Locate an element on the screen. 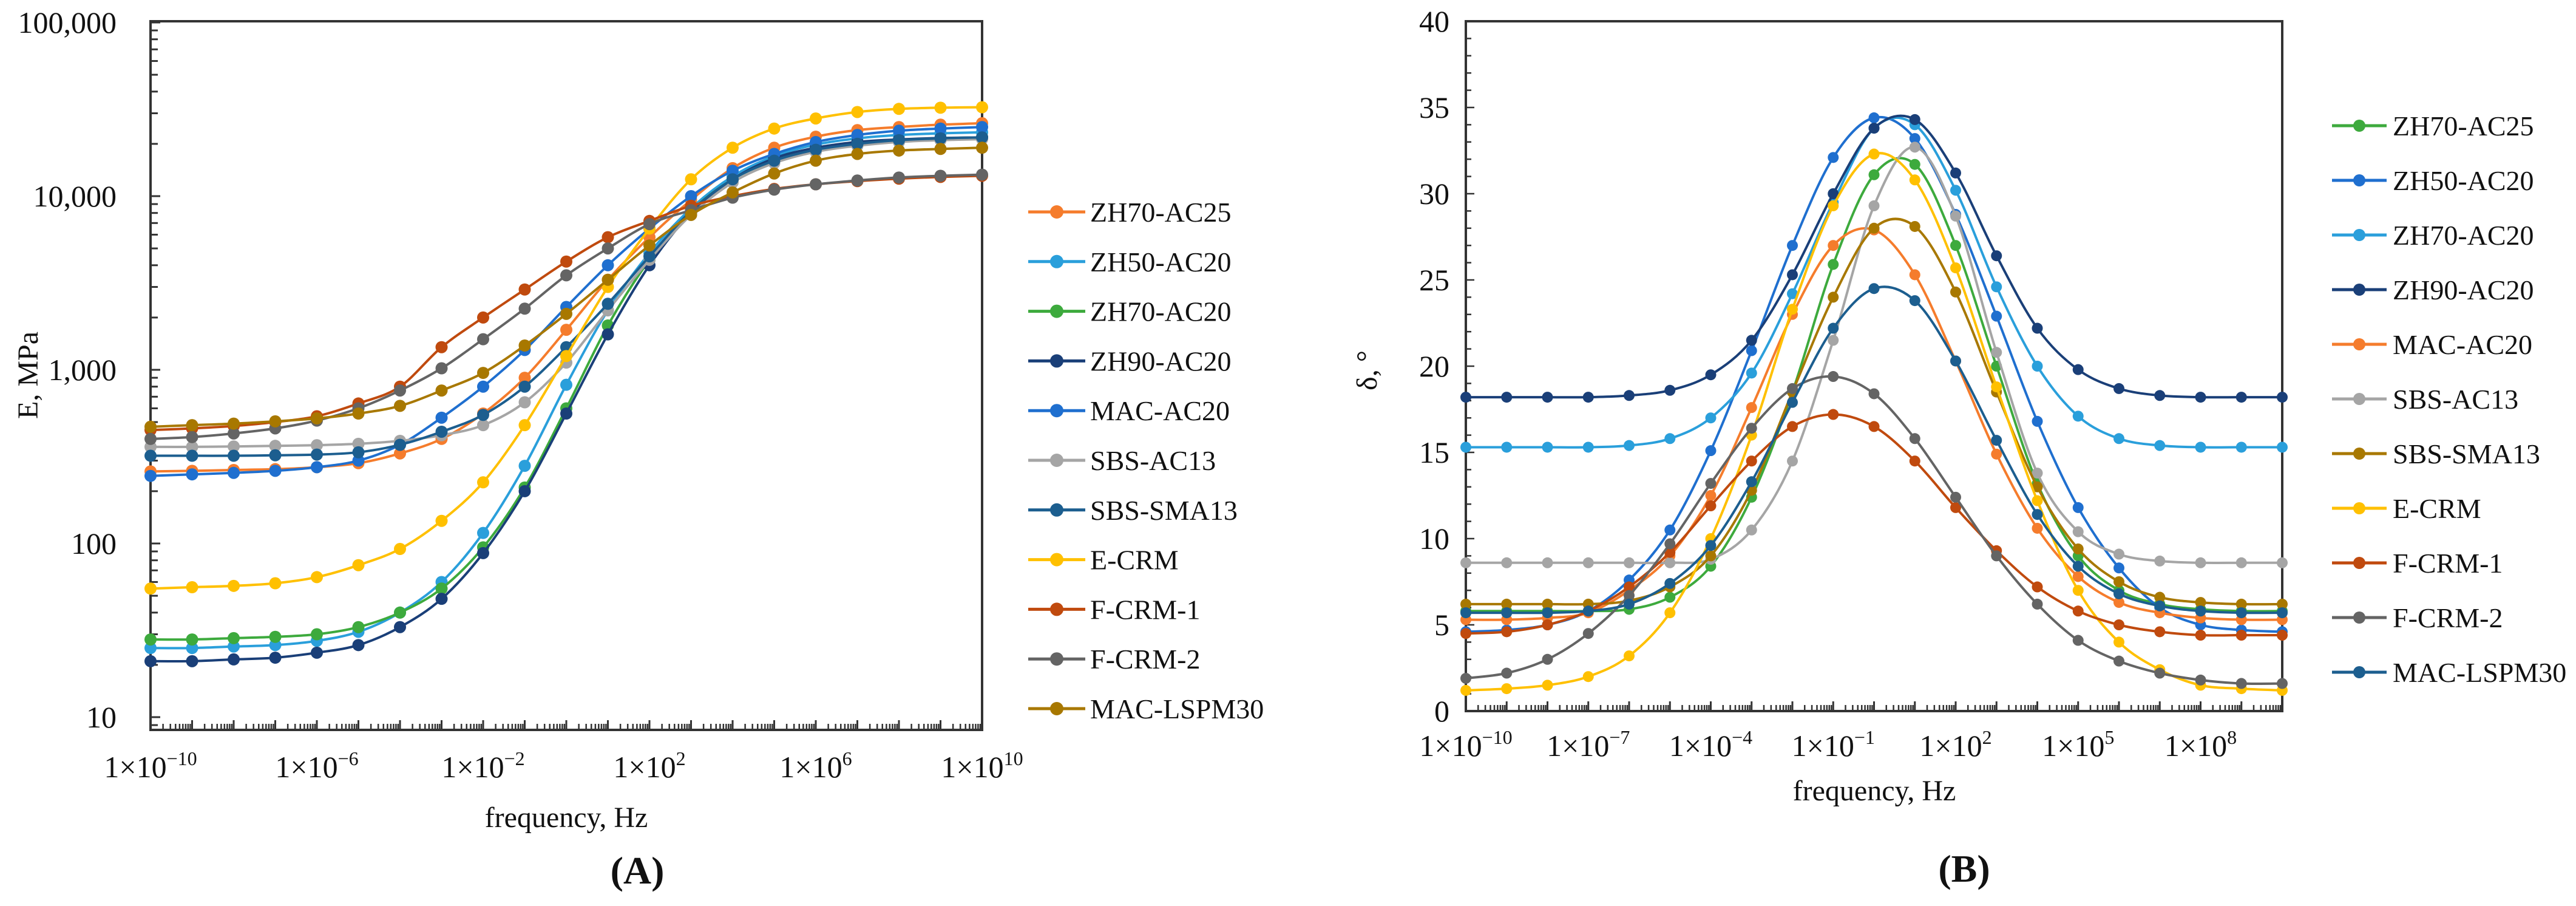  legend-label: F-CRM-1 is located at coordinates (1145, 609).